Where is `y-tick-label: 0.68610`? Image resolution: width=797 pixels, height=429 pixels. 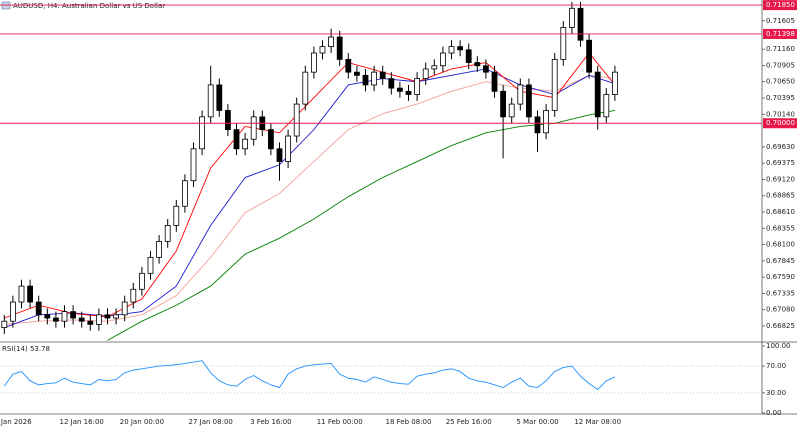
y-tick-label: 0.68610 is located at coordinates (780, 212).